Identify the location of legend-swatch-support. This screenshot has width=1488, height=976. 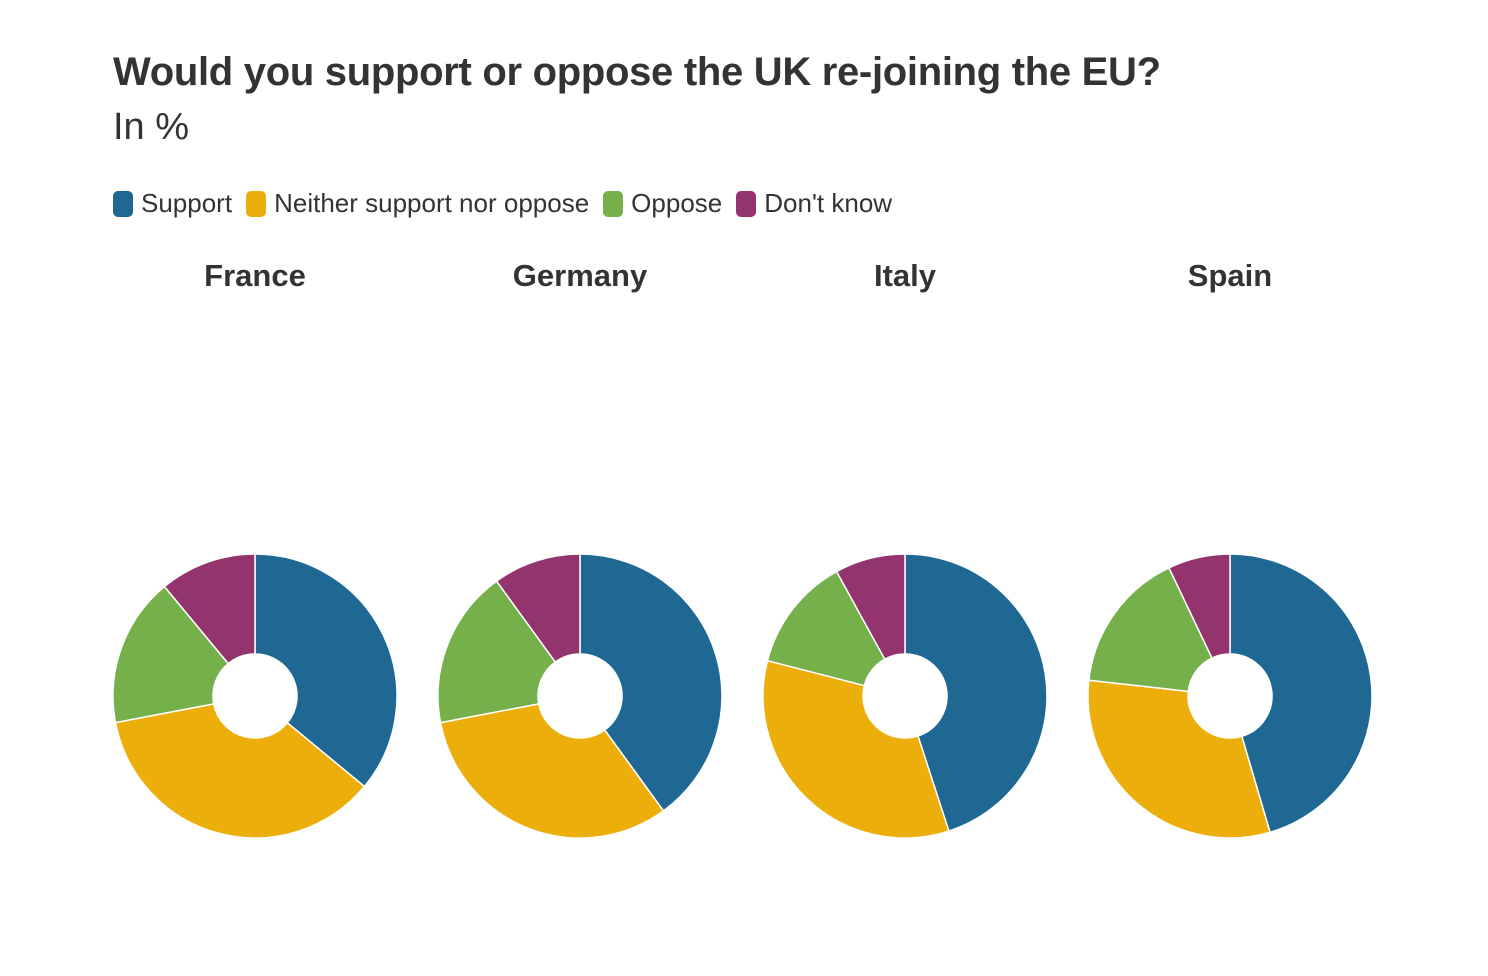
(123, 203).